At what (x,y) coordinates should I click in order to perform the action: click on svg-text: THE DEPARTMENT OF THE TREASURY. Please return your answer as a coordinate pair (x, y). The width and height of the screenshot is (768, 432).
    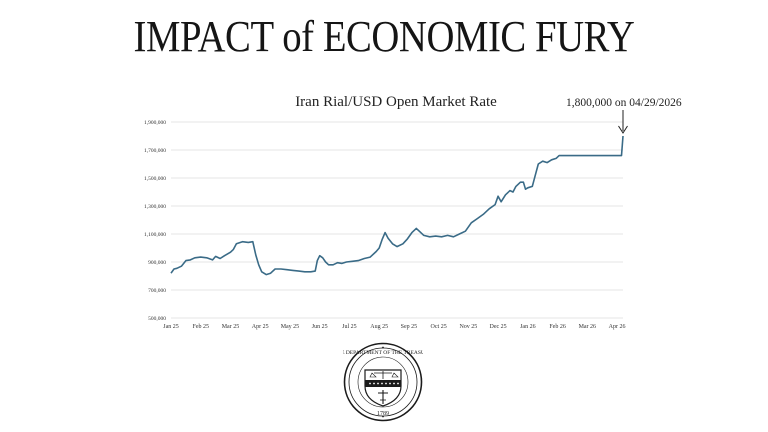
    Looking at the image, I should click on (383, 353).